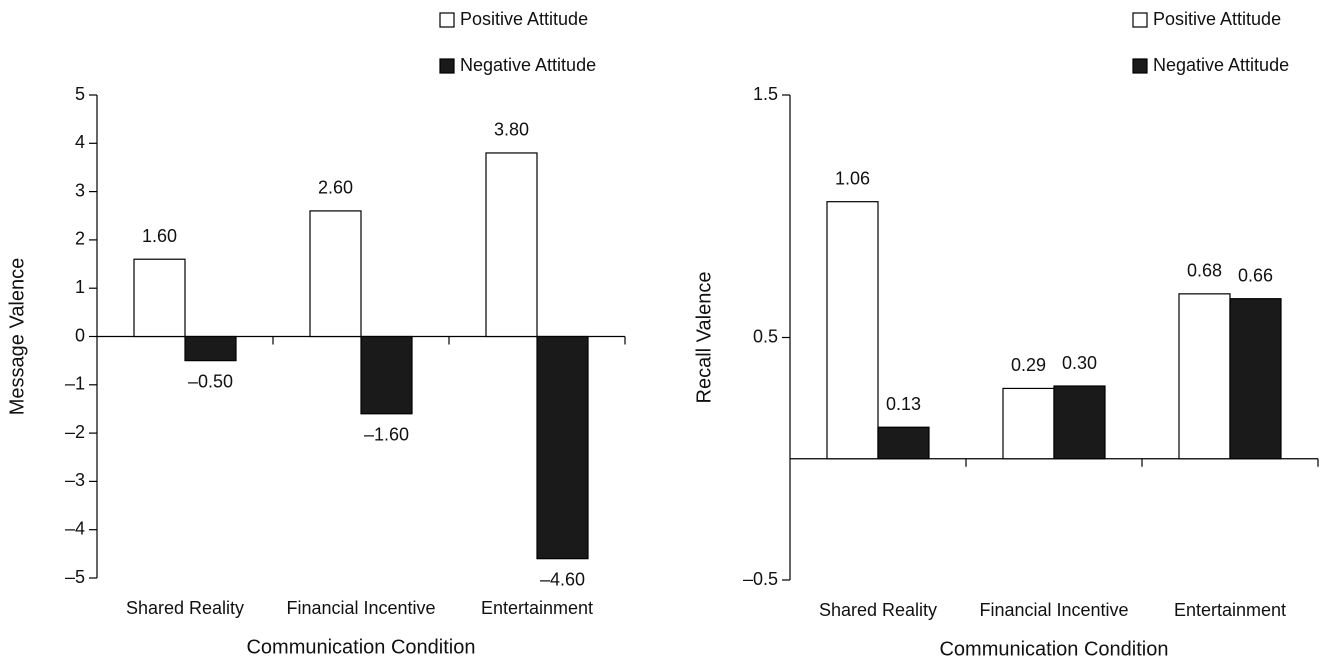 Image resolution: width=1322 pixels, height=662 pixels. What do you see at coordinates (760, 579) in the screenshot?
I see `y-tick-label: –0.5` at bounding box center [760, 579].